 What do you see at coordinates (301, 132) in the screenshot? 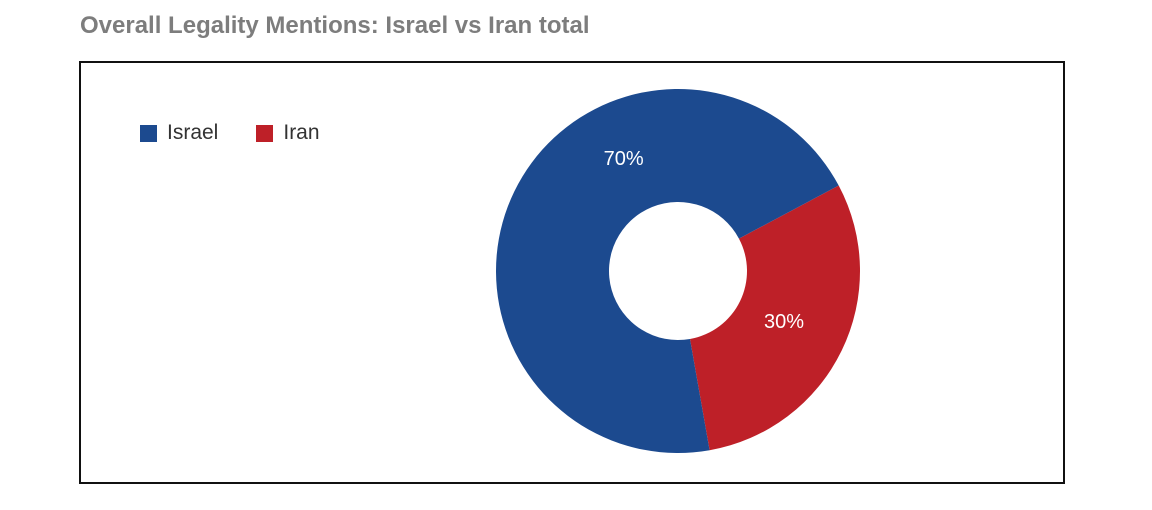
I see `legend-label-iran: Iran` at bounding box center [301, 132].